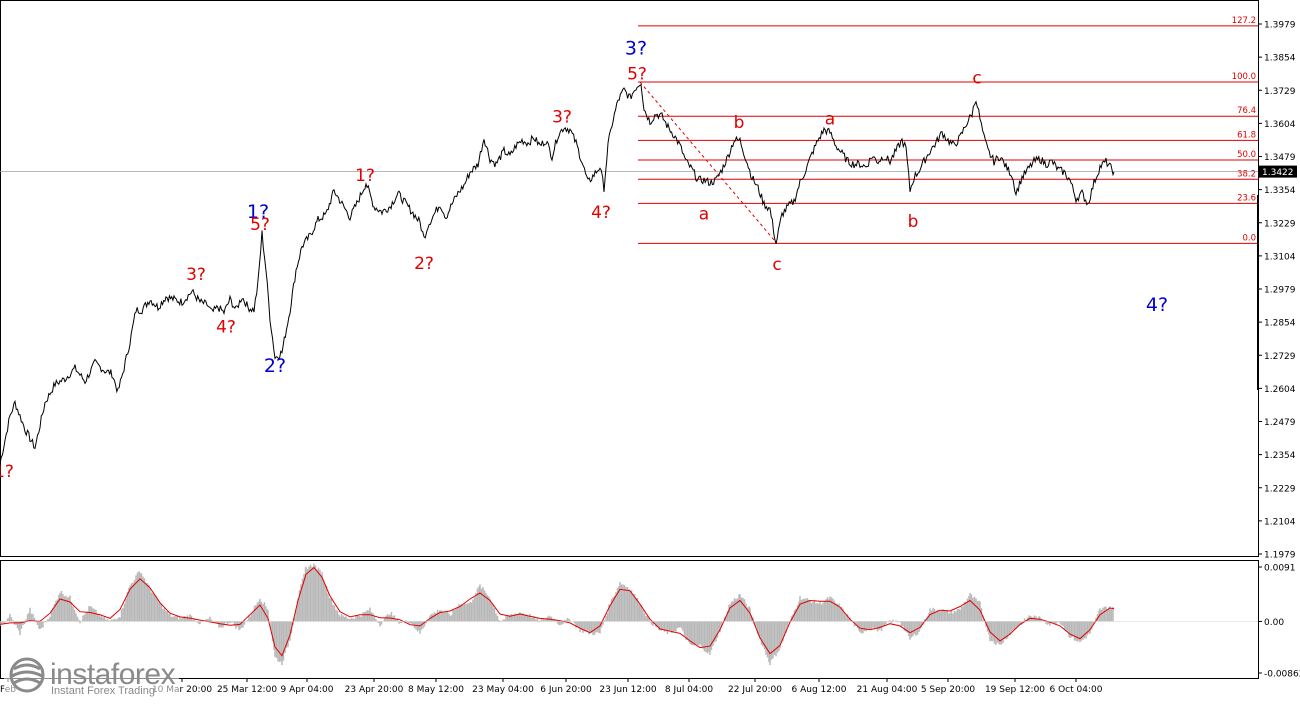 The width and height of the screenshot is (1300, 705). I want to click on fibonacci-level-label: 0.0, so click(1249, 238).